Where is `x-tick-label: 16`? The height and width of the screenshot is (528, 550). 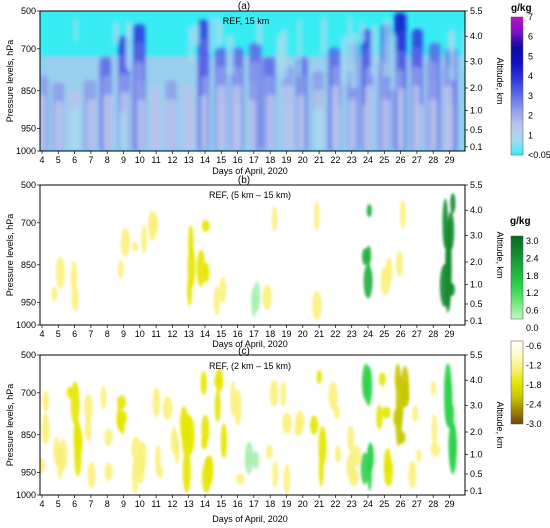 x-tick-label: 16 is located at coordinates (238, 160).